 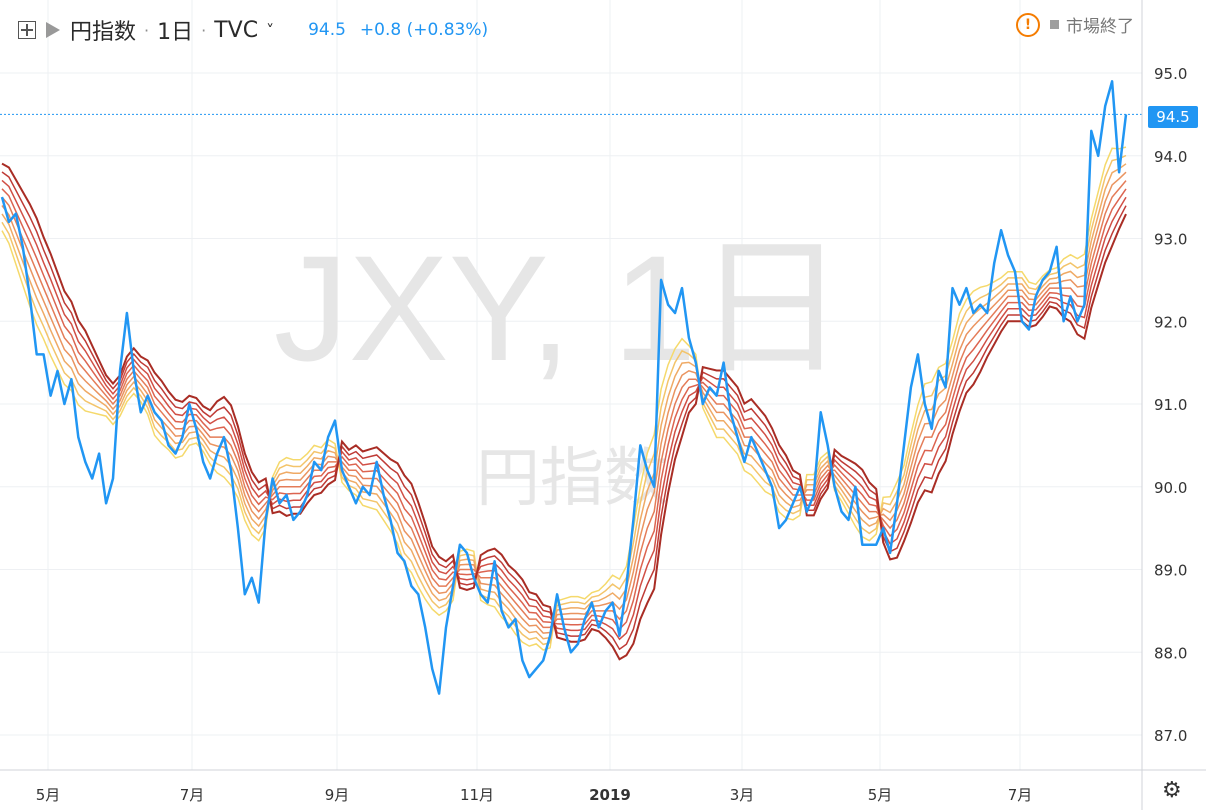 I want to click on market-state-label: 市場終了, so click(x=1100, y=27).